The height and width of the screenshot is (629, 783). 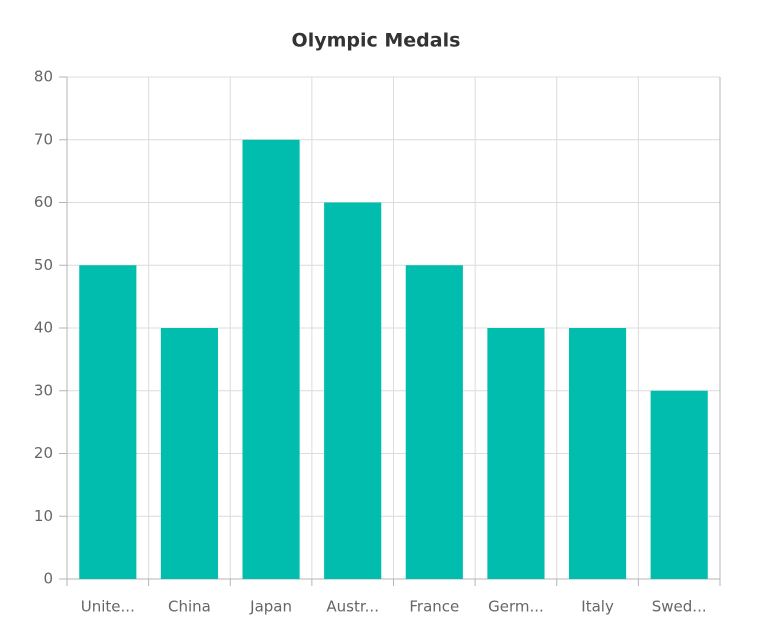 What do you see at coordinates (43, 77) in the screenshot?
I see `y-tick-label: 80` at bounding box center [43, 77].